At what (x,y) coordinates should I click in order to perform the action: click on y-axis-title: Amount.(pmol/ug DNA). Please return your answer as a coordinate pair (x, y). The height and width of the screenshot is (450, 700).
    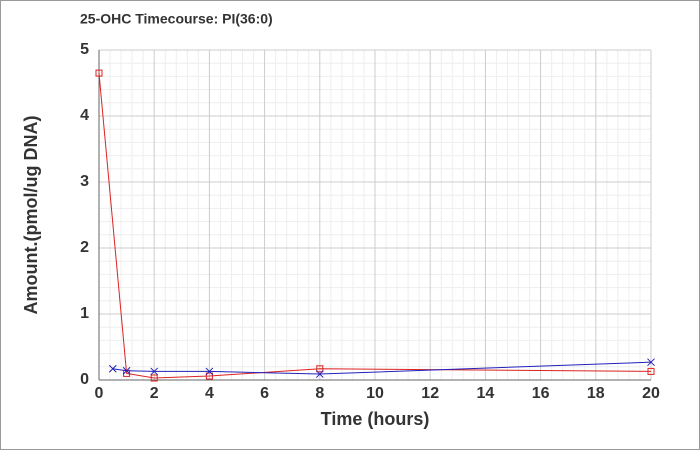
    Looking at the image, I should click on (31, 215).